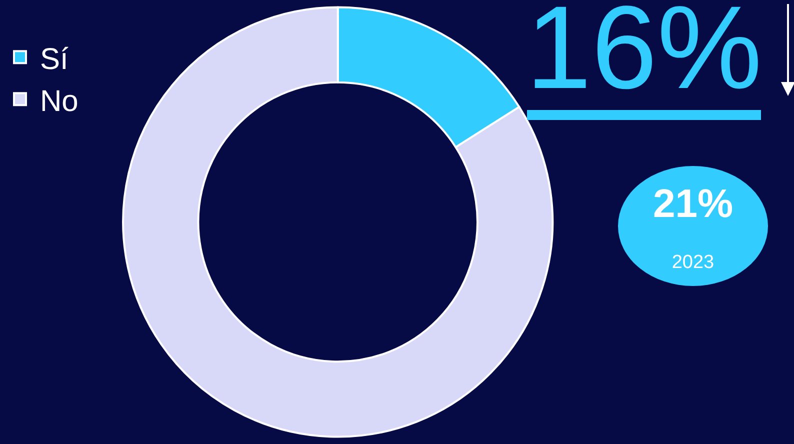 This screenshot has width=794, height=444. Describe the element at coordinates (55, 59) in the screenshot. I see `legend-label: Sí` at that location.